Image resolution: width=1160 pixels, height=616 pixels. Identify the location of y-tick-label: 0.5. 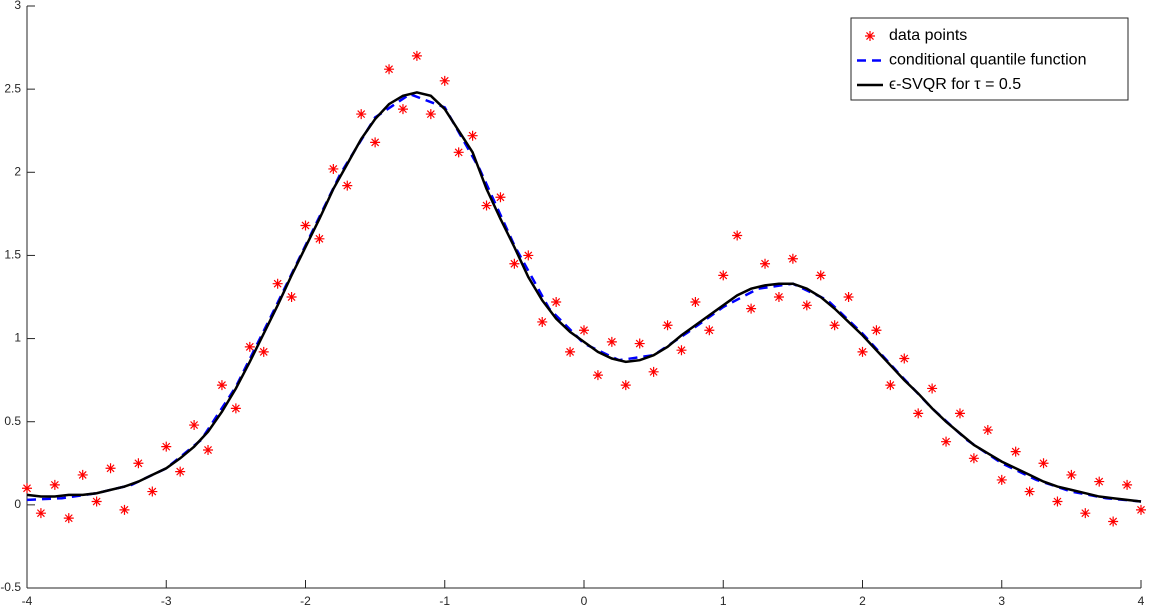
(12, 421).